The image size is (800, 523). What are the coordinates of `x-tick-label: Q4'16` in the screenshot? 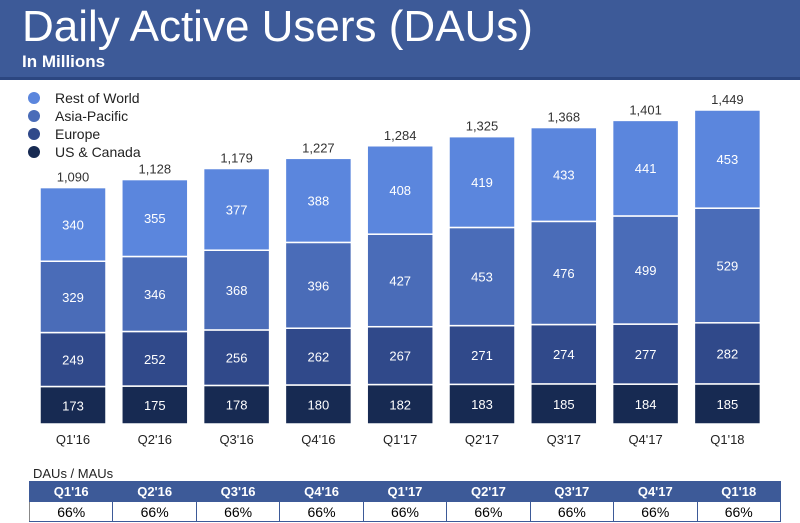 It's located at (318, 439).